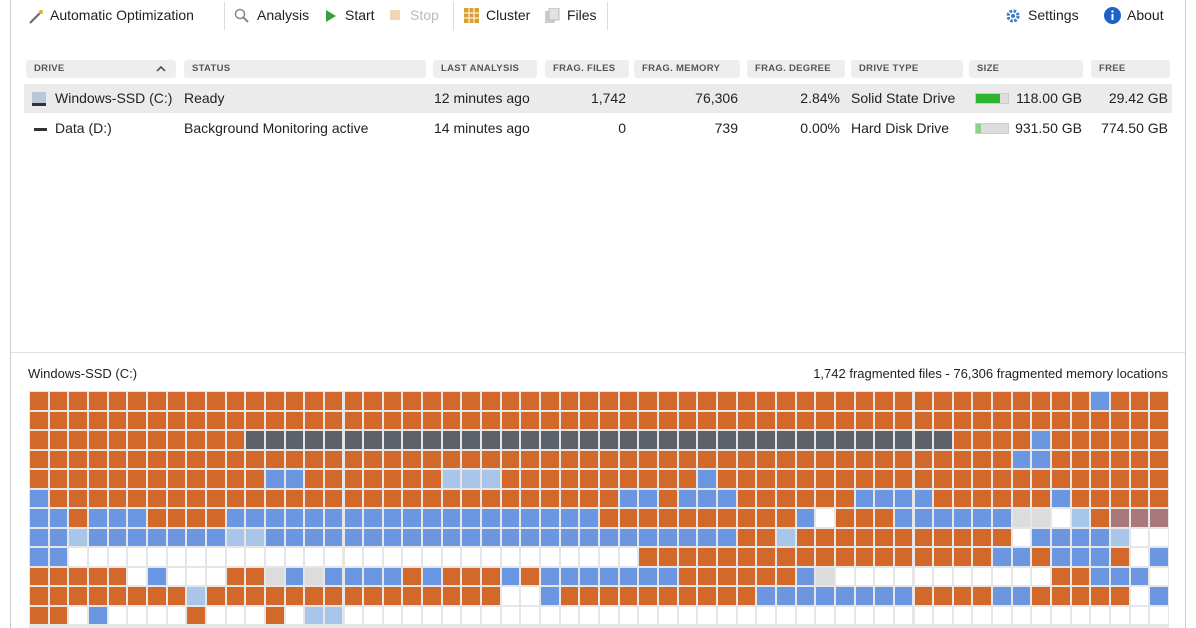  Describe the element at coordinates (305, 69) in the screenshot. I see `column-header: STATUS` at that location.